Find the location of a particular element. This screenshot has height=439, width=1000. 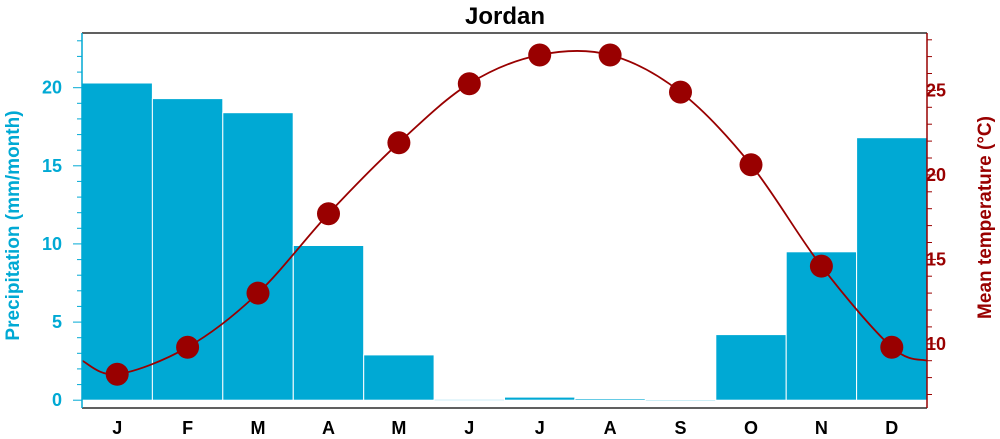

x-tick-label: D is located at coordinates (891, 428).